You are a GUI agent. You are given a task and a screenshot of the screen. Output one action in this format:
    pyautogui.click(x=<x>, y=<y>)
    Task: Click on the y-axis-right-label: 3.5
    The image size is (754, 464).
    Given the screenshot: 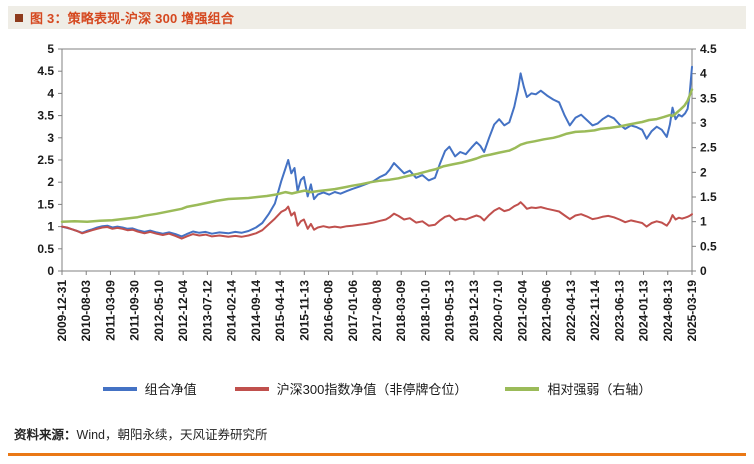 What is the action you would take?
    pyautogui.click(x=708, y=98)
    